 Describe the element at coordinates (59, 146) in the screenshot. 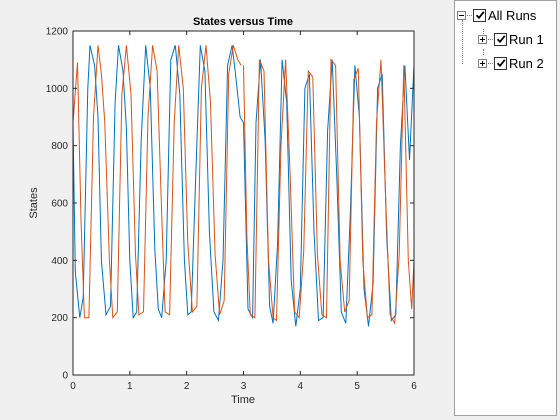

I see `y-tick-label: 800` at that location.